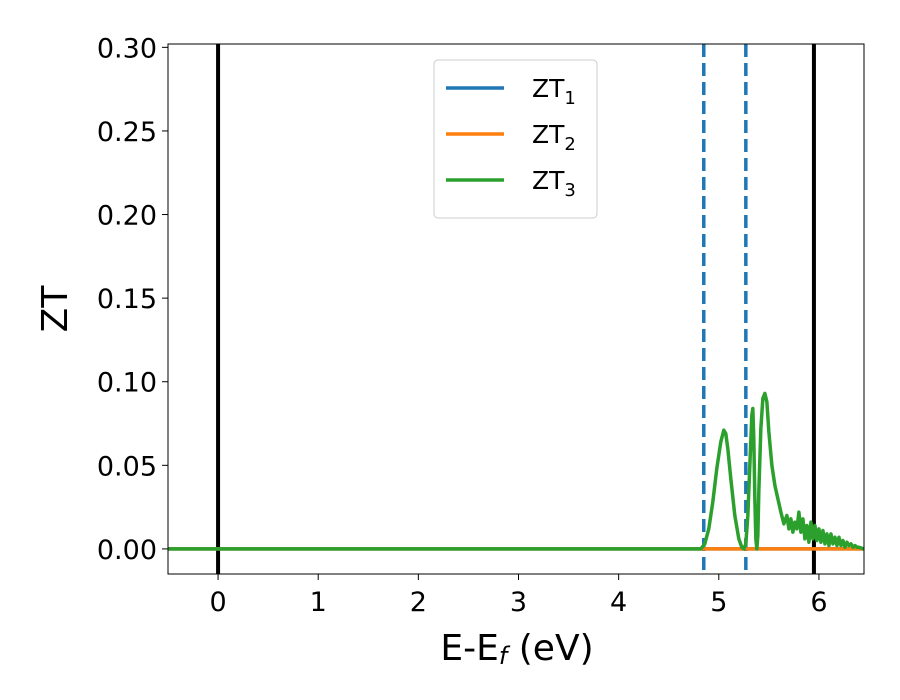 This screenshot has height=700, width=900. I want to click on y-tick-label: 0.05, so click(127, 466).